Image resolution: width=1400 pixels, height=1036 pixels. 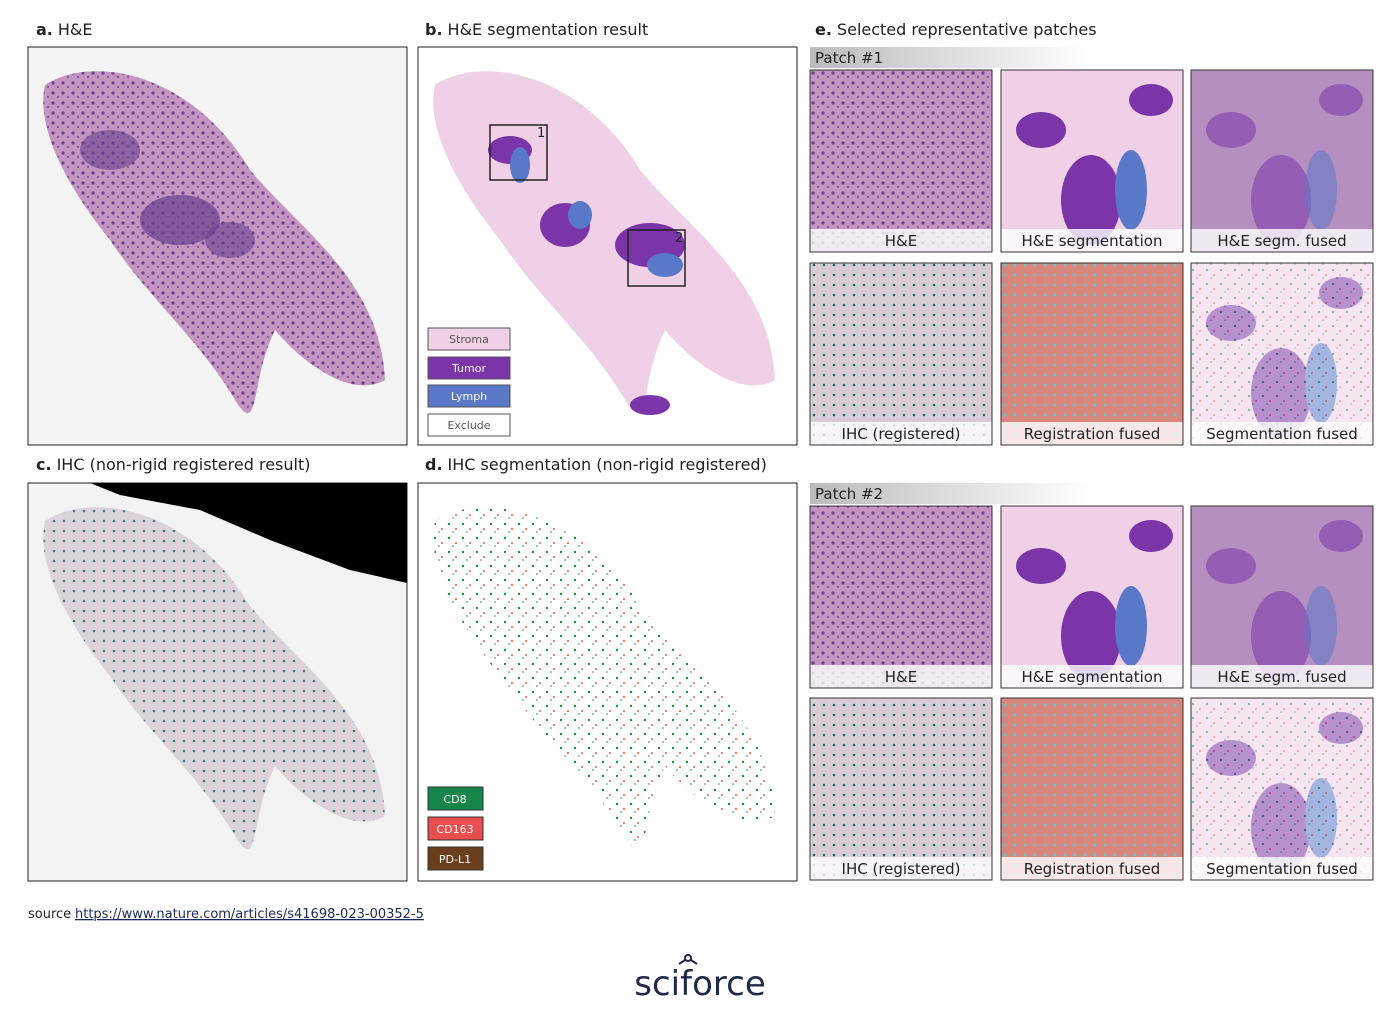 I want to click on panel-name: Selected representative patches, so click(x=967, y=29).